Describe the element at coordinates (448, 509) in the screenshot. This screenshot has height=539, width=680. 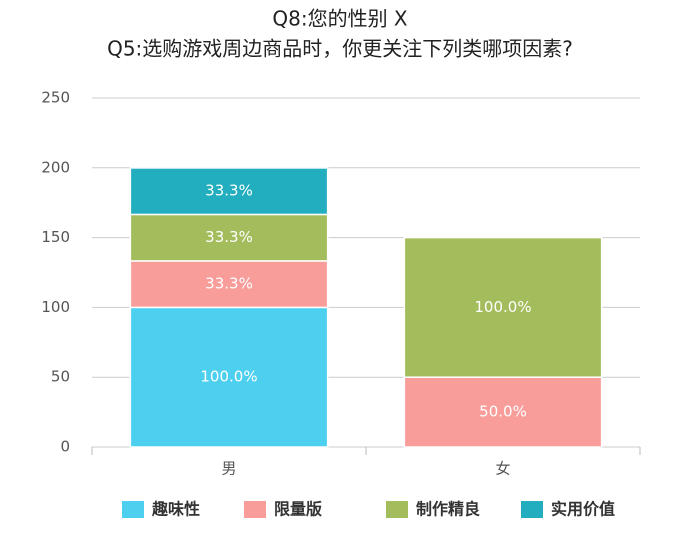
I see `legend-label: 制作精良` at that location.